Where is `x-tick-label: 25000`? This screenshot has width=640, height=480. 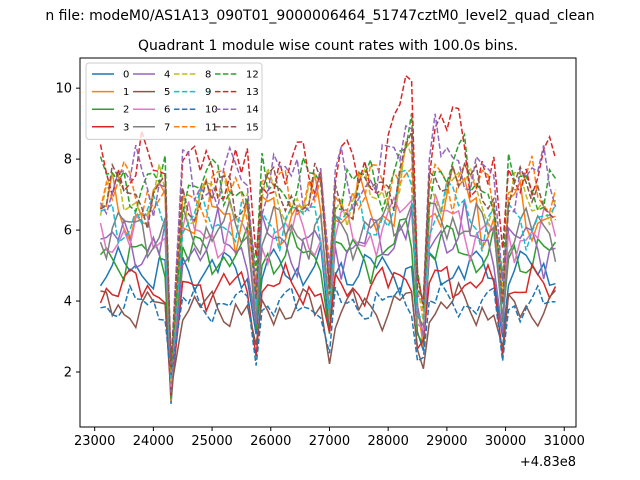 x-tick-label: 25000 is located at coordinates (211, 441).